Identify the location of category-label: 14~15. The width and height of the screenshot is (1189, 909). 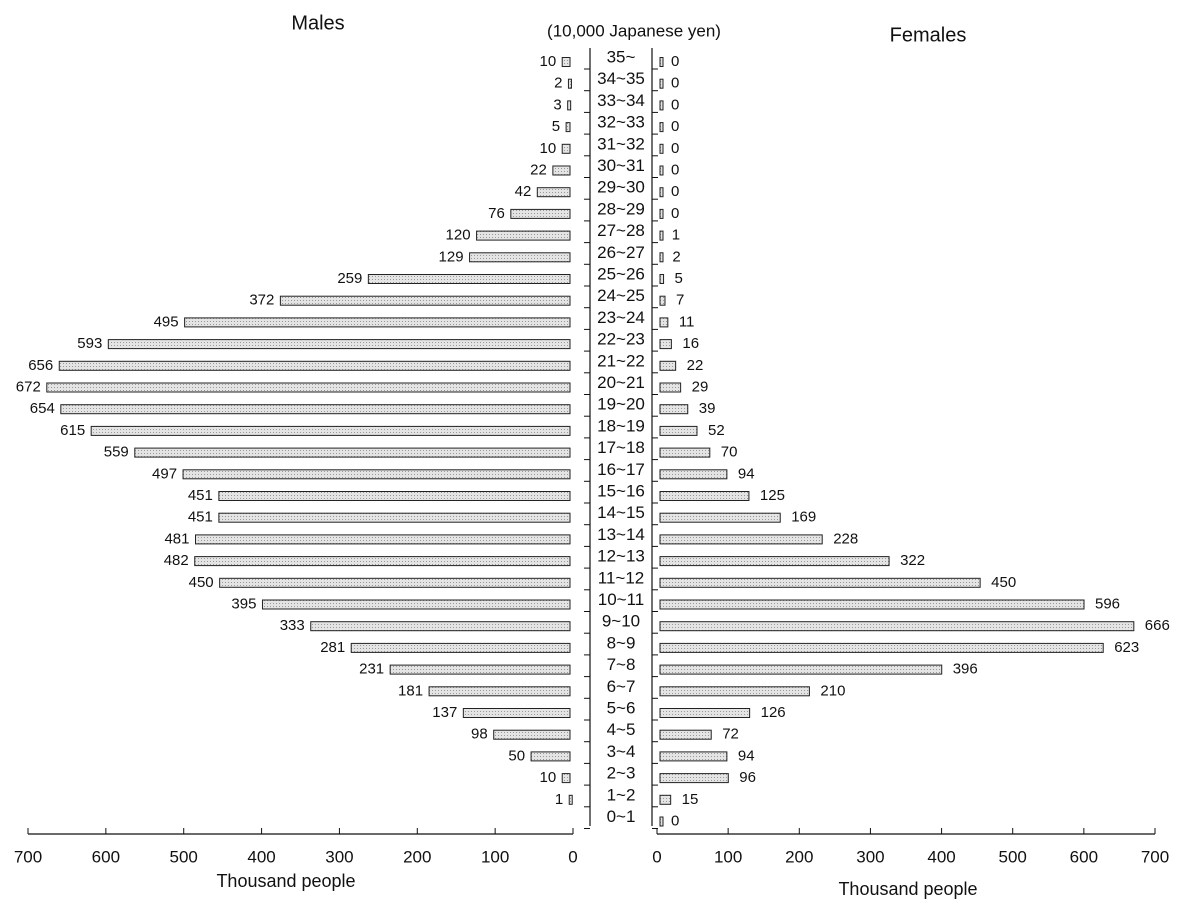
(621, 512).